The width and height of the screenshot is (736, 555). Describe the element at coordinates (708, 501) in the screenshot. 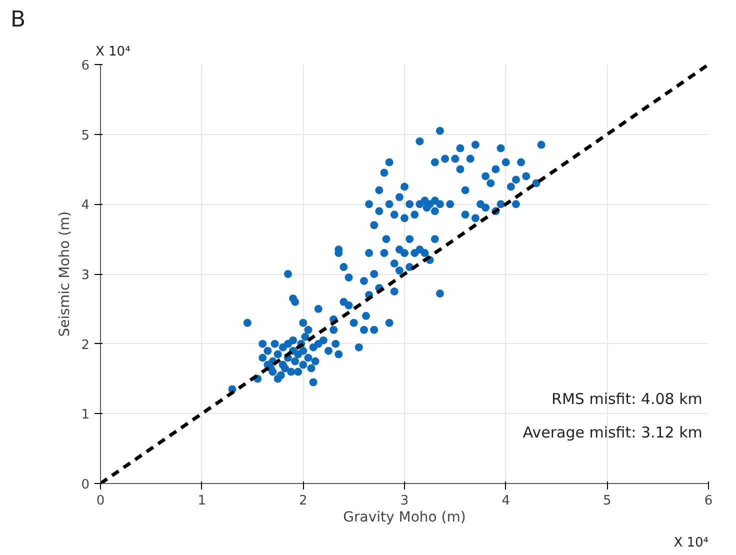

I see `x-tick-label: 6` at that location.